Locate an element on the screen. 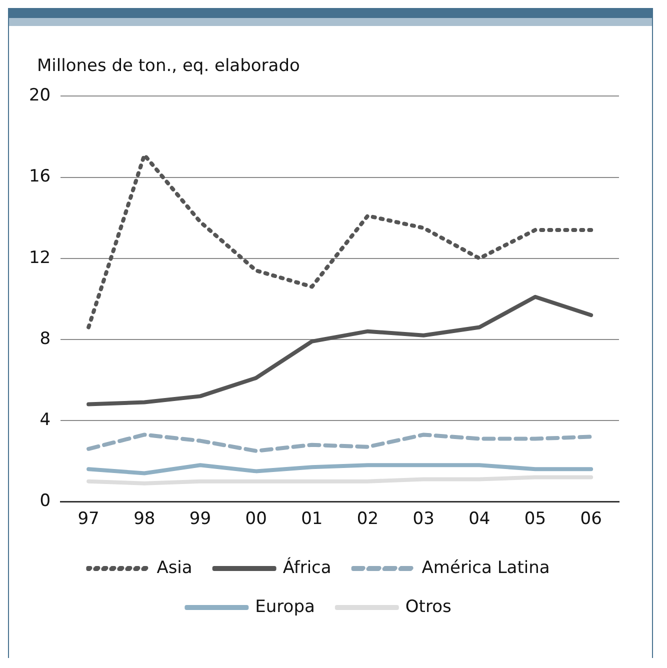  y-axis-title: Millones de ton., eq. elaborado is located at coordinates (169, 66).